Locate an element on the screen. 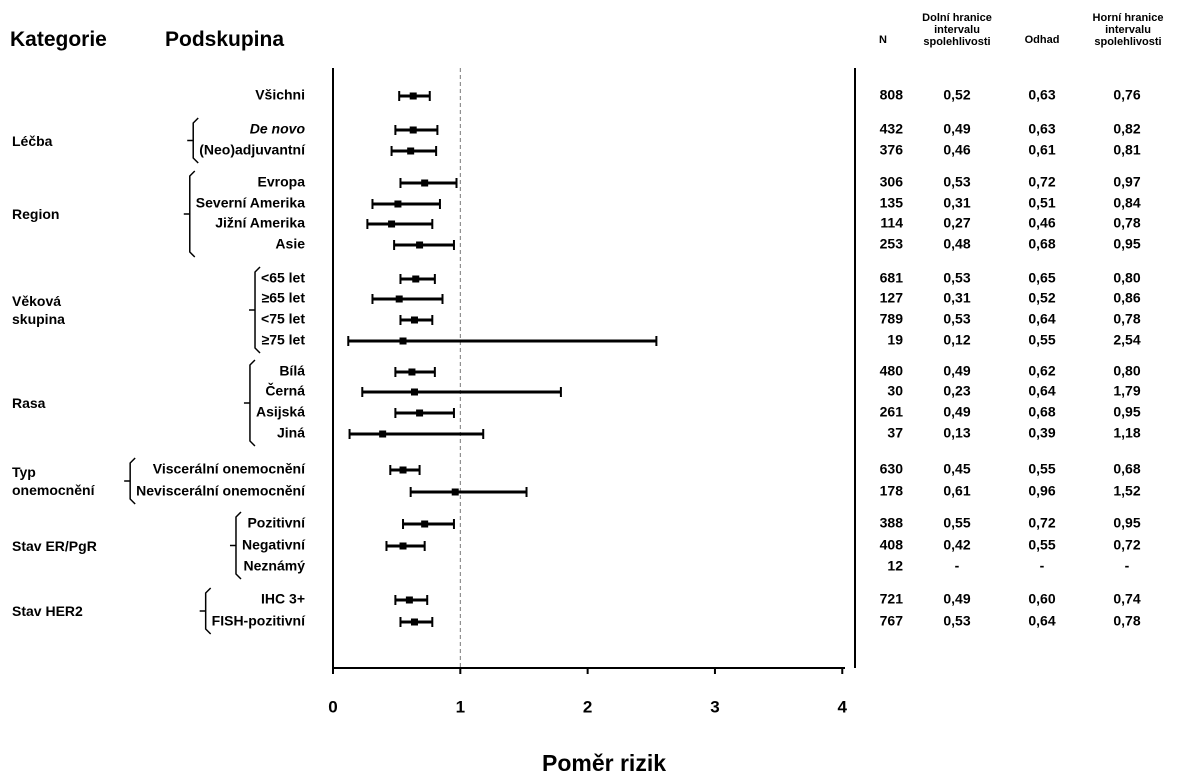 This screenshot has height=776, width=1177. n-value: 261 is located at coordinates (892, 412).